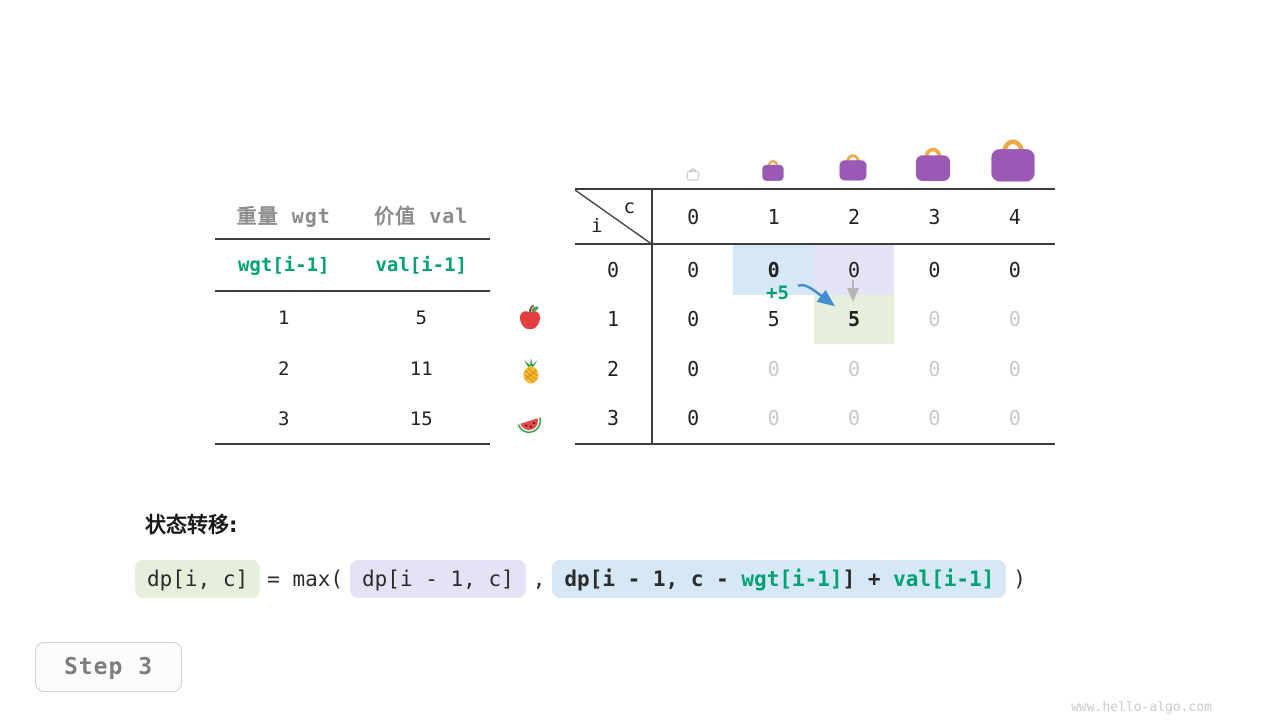 The height and width of the screenshot is (720, 1280). Describe the element at coordinates (530, 318) in the screenshot. I see `apple-icon` at that location.